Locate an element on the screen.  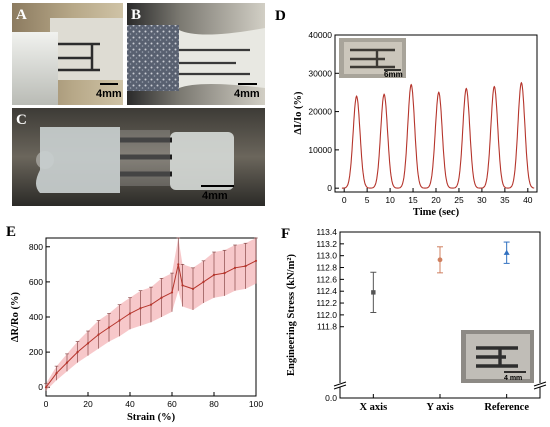
chart-f-ytick-label: 112.8 is located at coordinates (326, 268).